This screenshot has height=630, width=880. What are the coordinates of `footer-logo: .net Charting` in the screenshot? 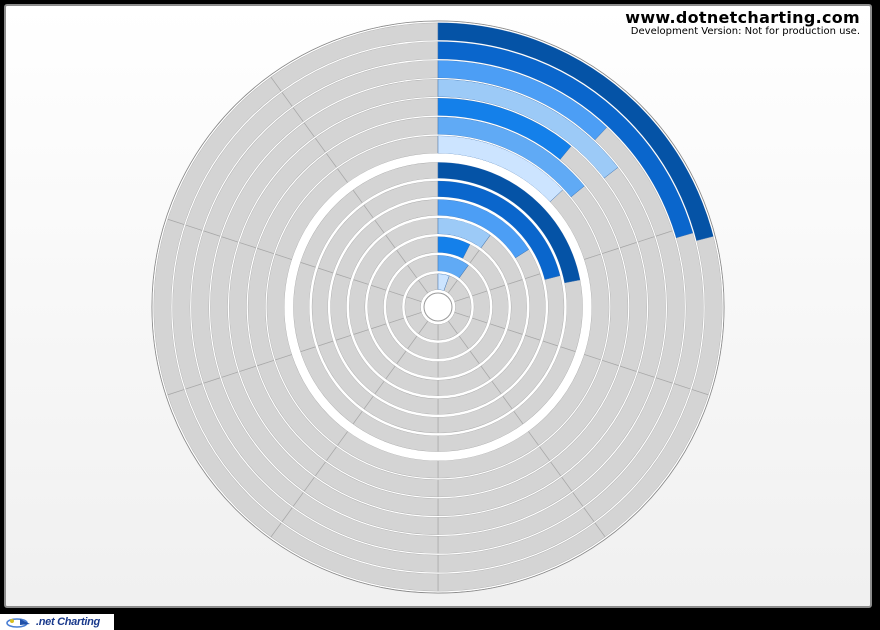 It's located at (57, 622).